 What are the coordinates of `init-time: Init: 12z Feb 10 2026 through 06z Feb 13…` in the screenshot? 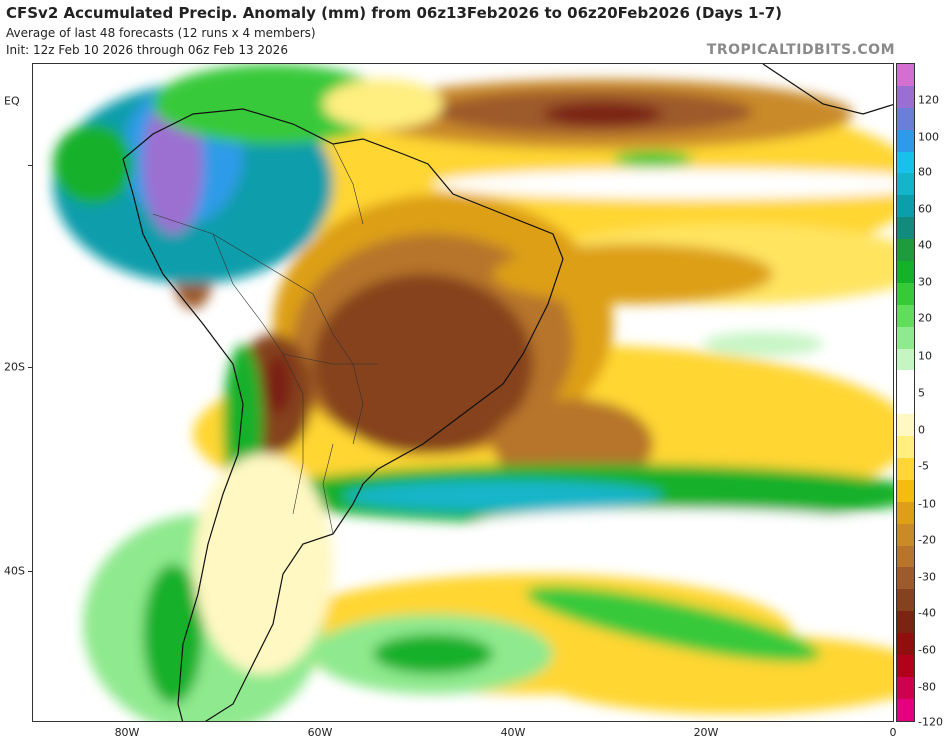 It's located at (147, 50).